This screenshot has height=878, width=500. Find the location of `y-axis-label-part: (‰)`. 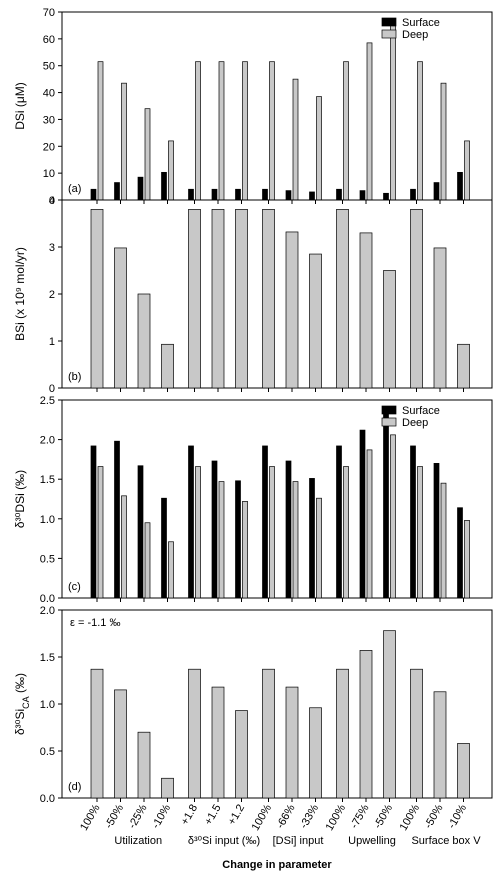

y-axis-label-part: (‰) is located at coordinates (20, 684).